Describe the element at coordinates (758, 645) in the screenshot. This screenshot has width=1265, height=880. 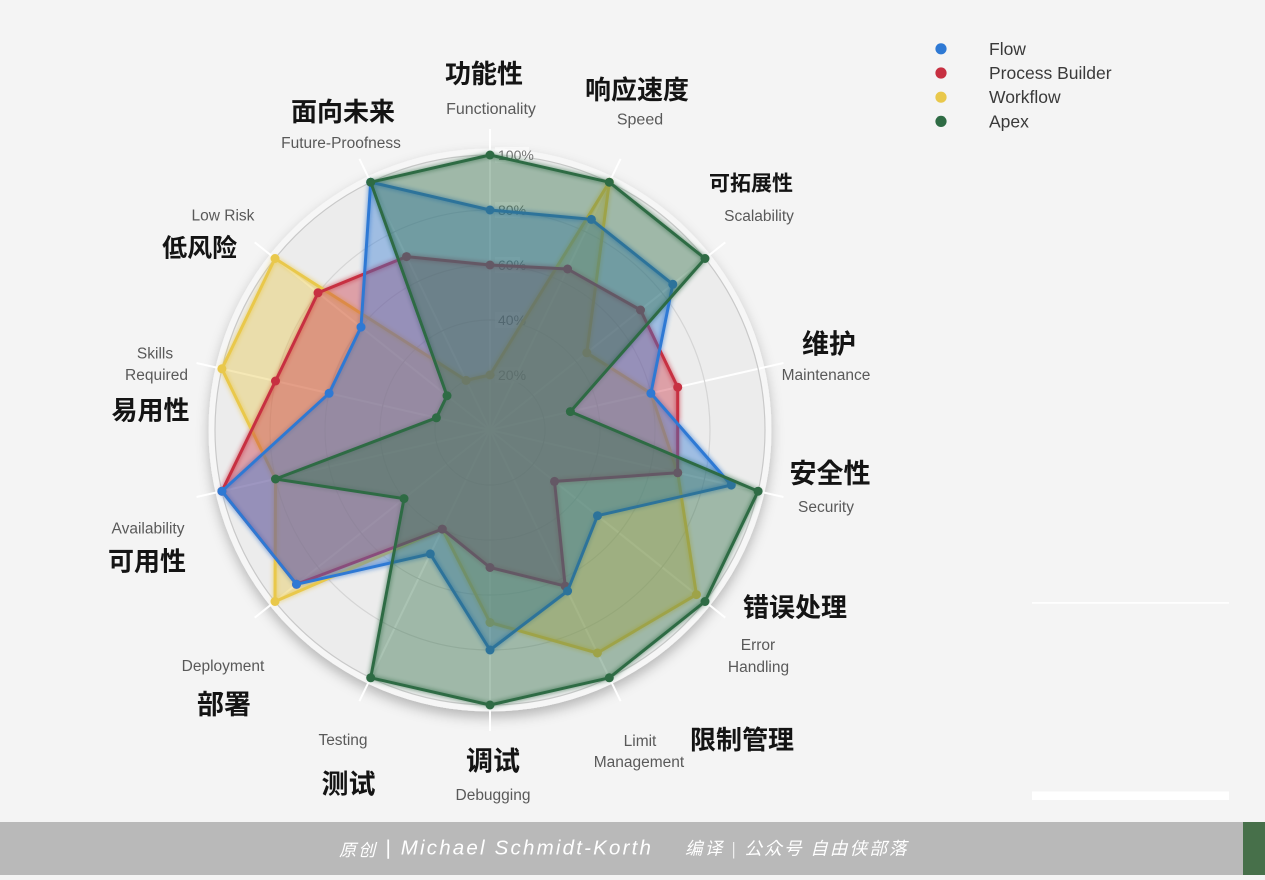
I see `svg-text: Error` at that location.